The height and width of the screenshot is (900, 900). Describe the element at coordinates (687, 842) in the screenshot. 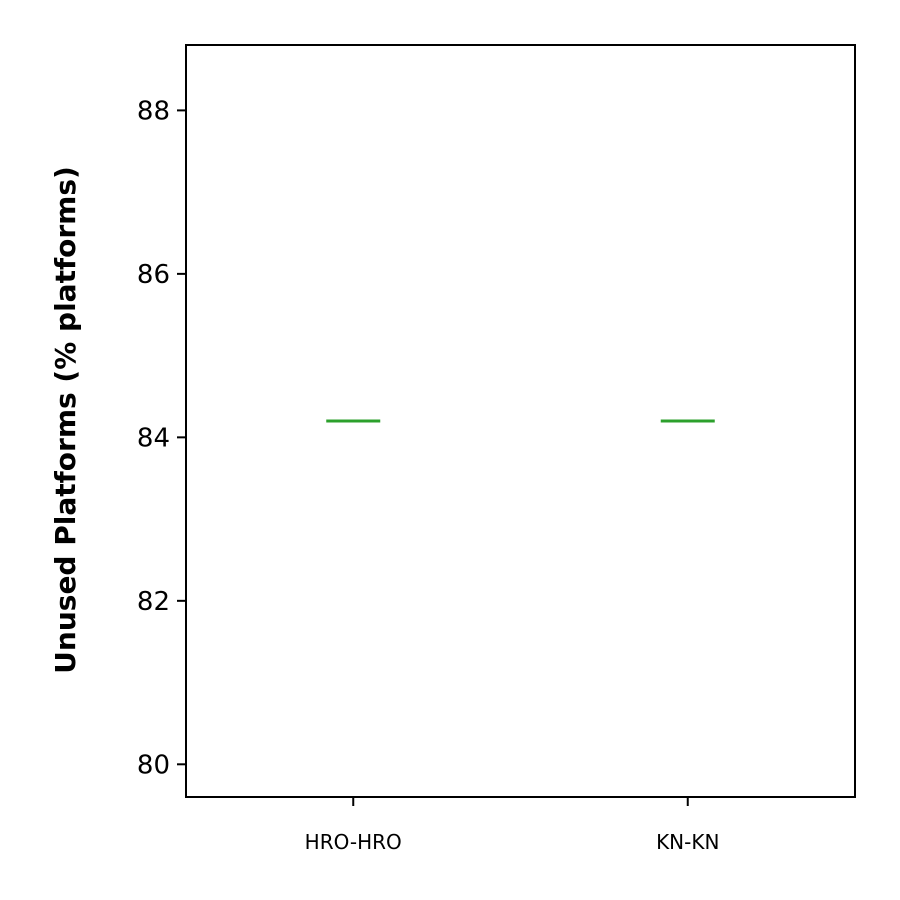

I see `x-tick-label: KN-KN` at that location.